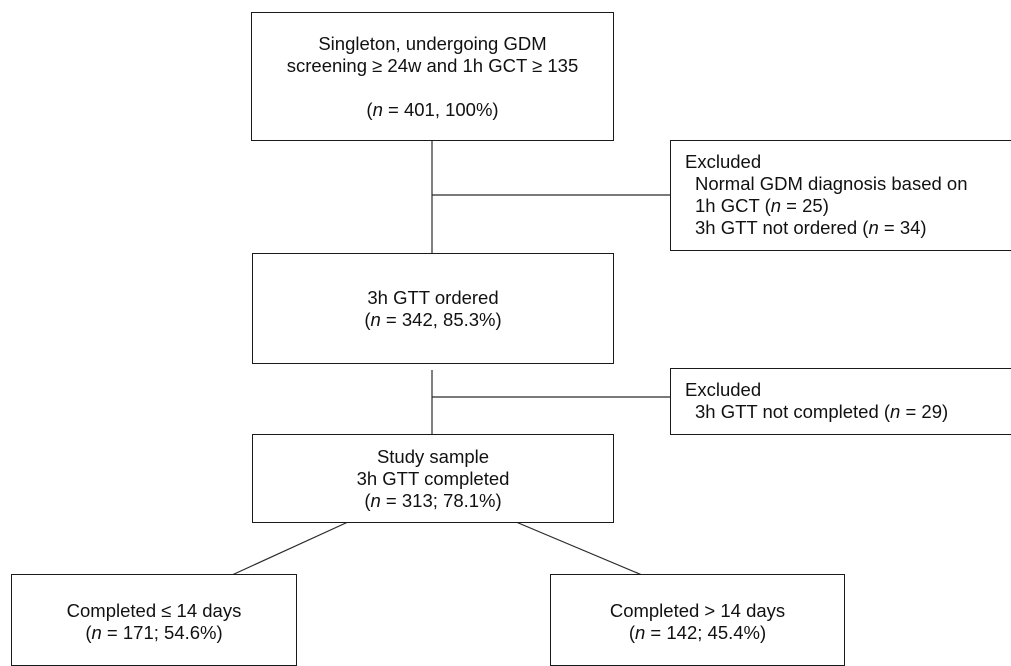 The width and height of the screenshot is (1011, 666). Describe the element at coordinates (154, 632) in the screenshot. I see `completed-within-14-days-count: (n = 171; 54.6%)` at that location.